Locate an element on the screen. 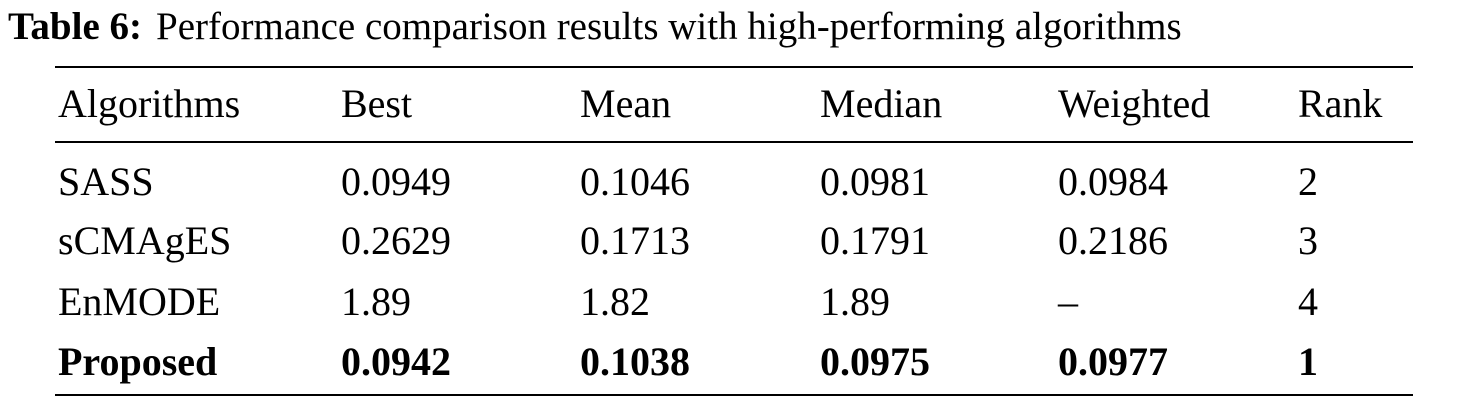 The width and height of the screenshot is (1462, 404). cell-median: 1.89 is located at coordinates (855, 301).